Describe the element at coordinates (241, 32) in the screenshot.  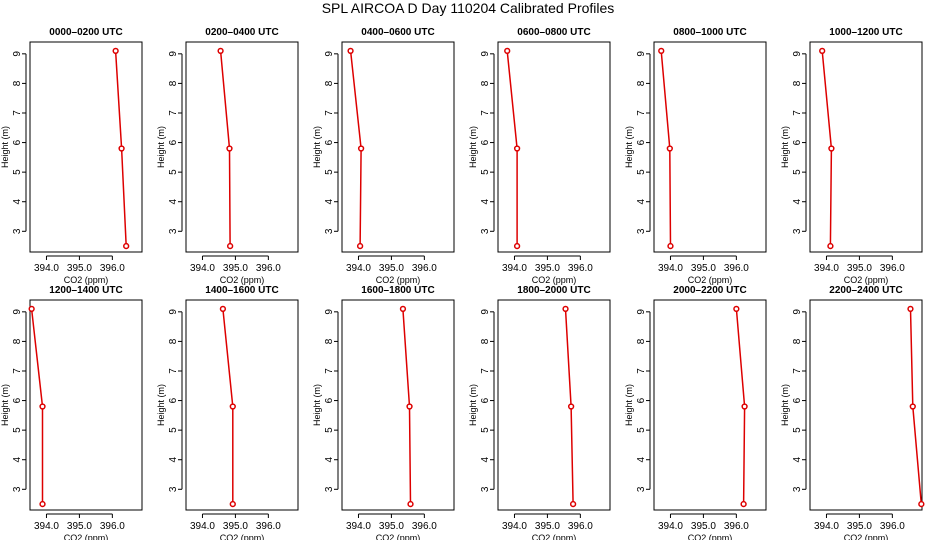
I see `panel-title: 0200–0400 UTC` at that location.